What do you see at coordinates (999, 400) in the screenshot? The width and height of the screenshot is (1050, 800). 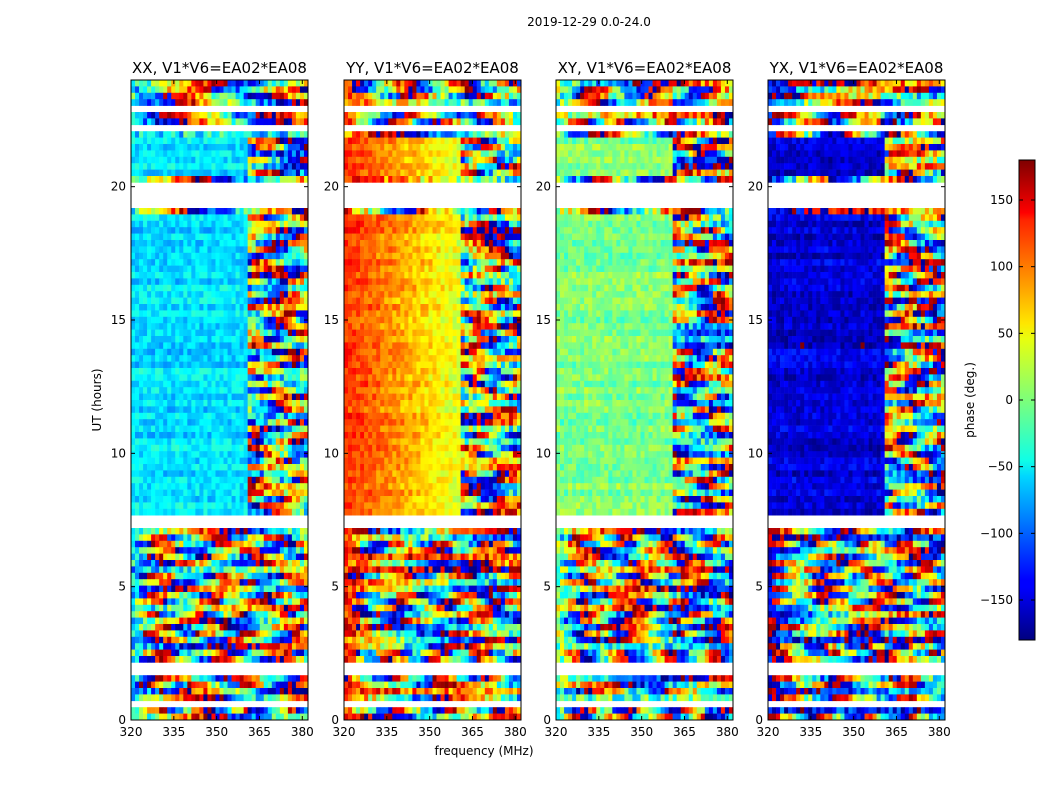 I see `colorbar: phase (deg.) 150 100 50 0 −50 −100 −150` at bounding box center [999, 400].